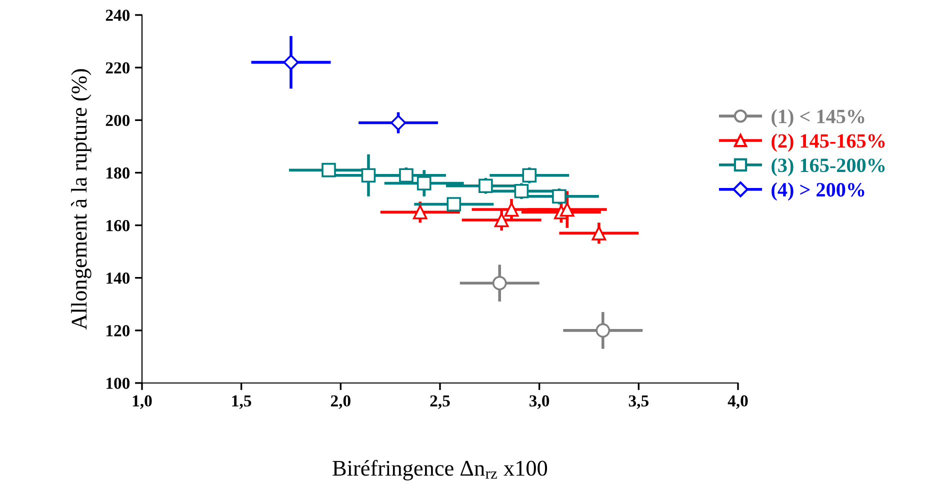 The height and width of the screenshot is (488, 931). I want to click on x-tick-label: 1,0, so click(142, 402).